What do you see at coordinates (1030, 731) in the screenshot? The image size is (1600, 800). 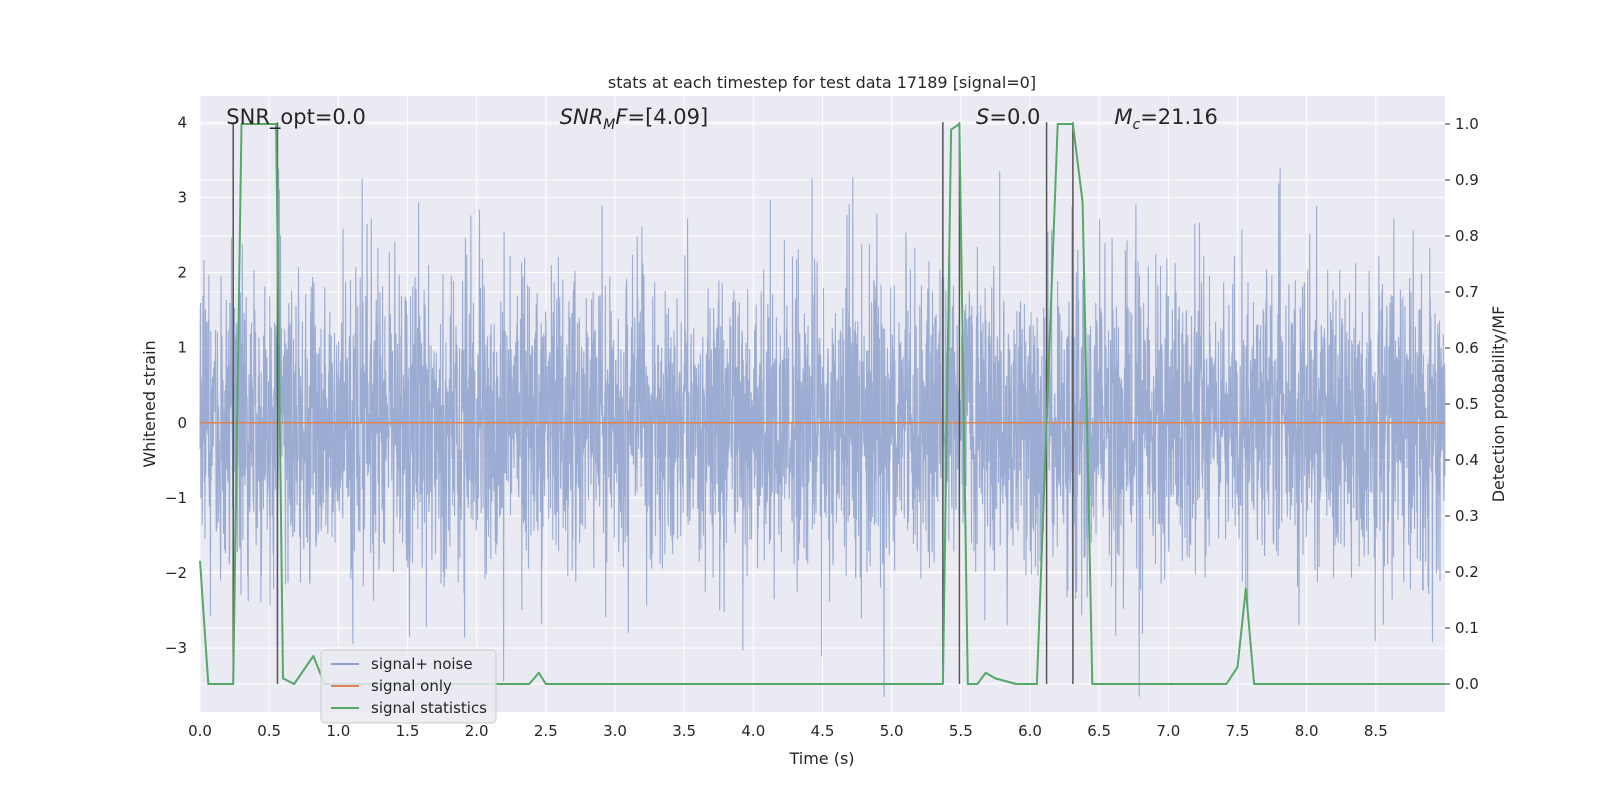 I see `x-tick-label: 6.0` at bounding box center [1030, 731].